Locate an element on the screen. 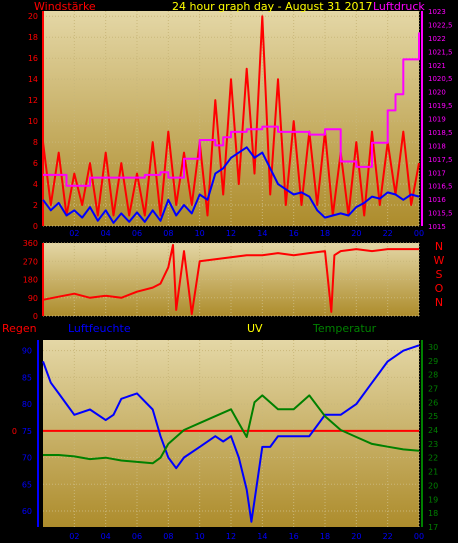 Image resolution: width=458 pixels, height=543 pixels. y-tick-label-pressure: 1020,5 is located at coordinates (440, 79).